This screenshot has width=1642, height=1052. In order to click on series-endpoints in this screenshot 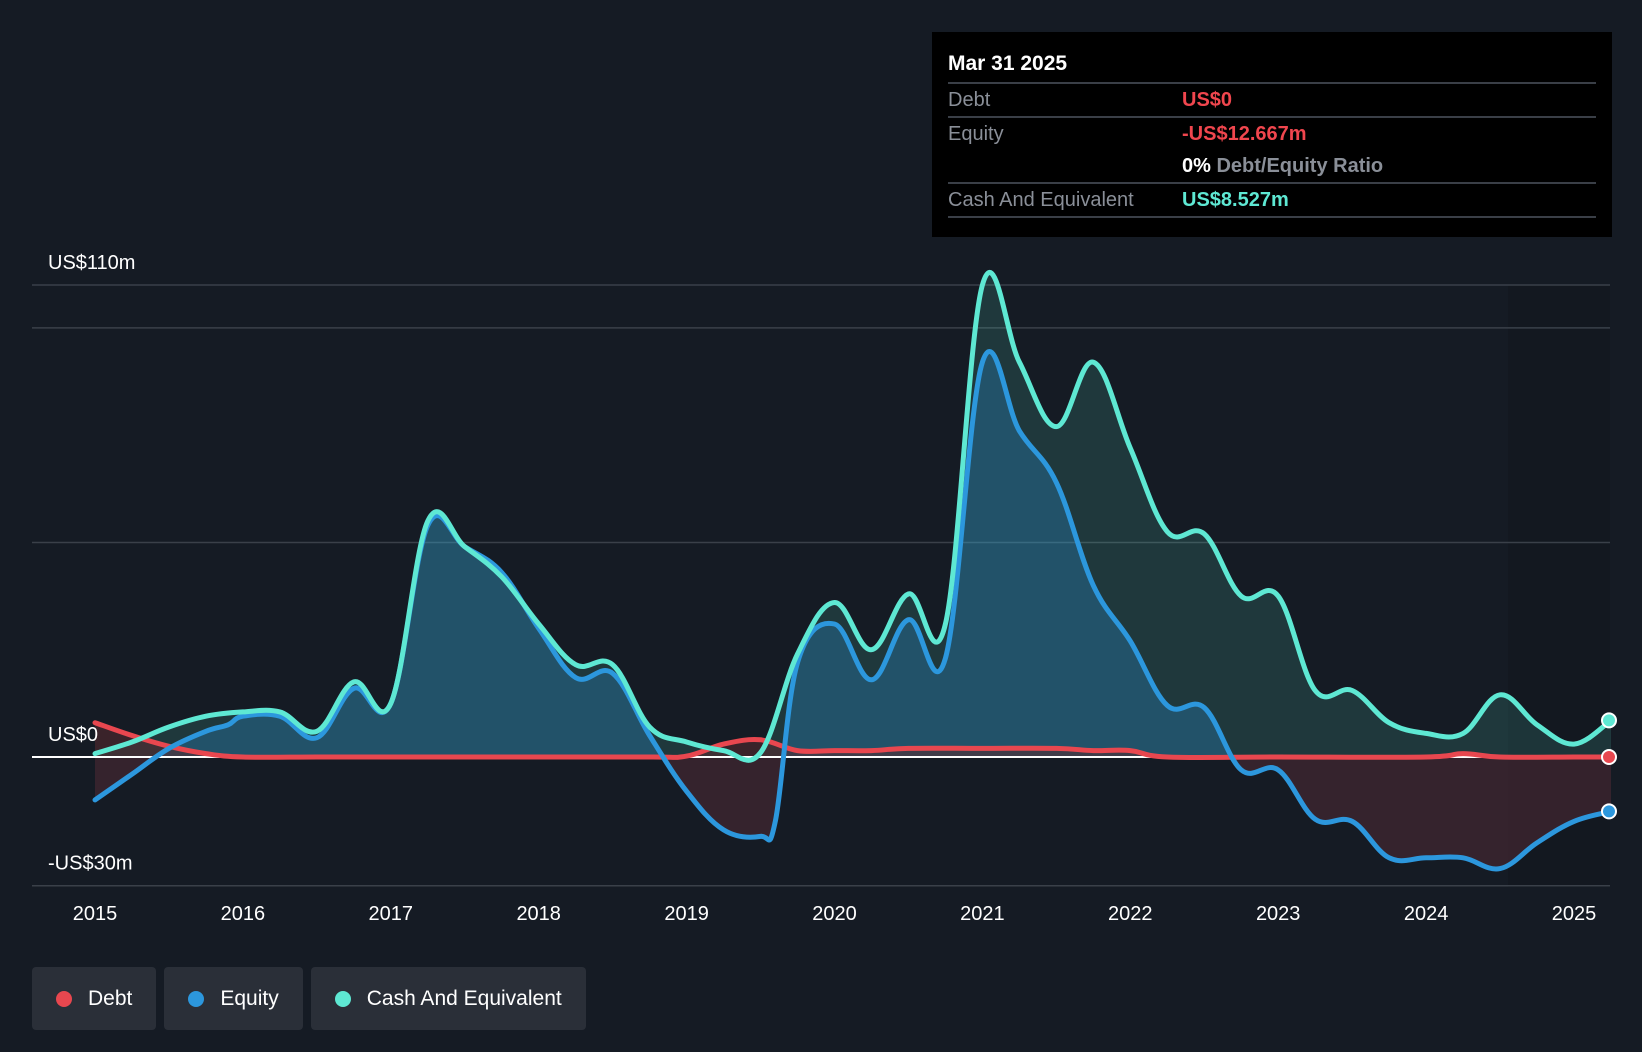, I will do `click(1609, 766)`.